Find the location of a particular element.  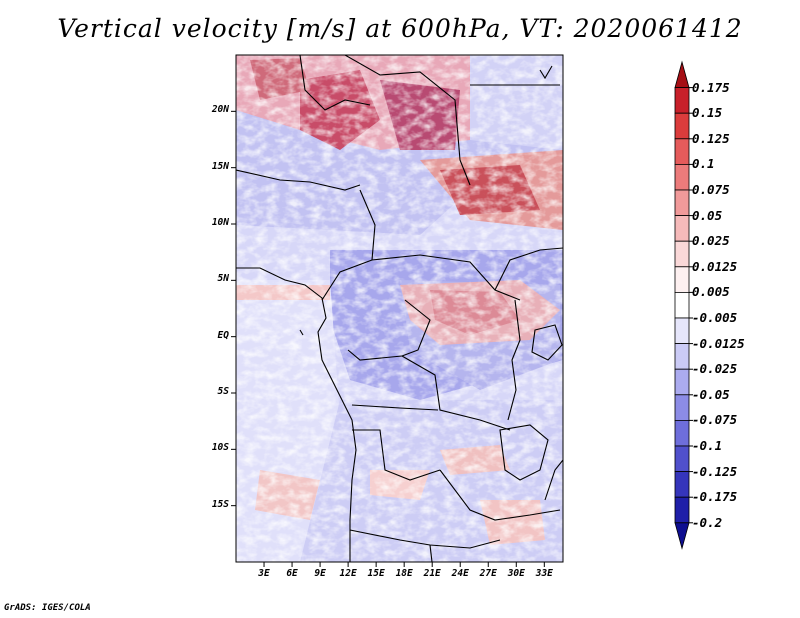

colorbar-label: -0.2 is located at coordinates (707, 522).